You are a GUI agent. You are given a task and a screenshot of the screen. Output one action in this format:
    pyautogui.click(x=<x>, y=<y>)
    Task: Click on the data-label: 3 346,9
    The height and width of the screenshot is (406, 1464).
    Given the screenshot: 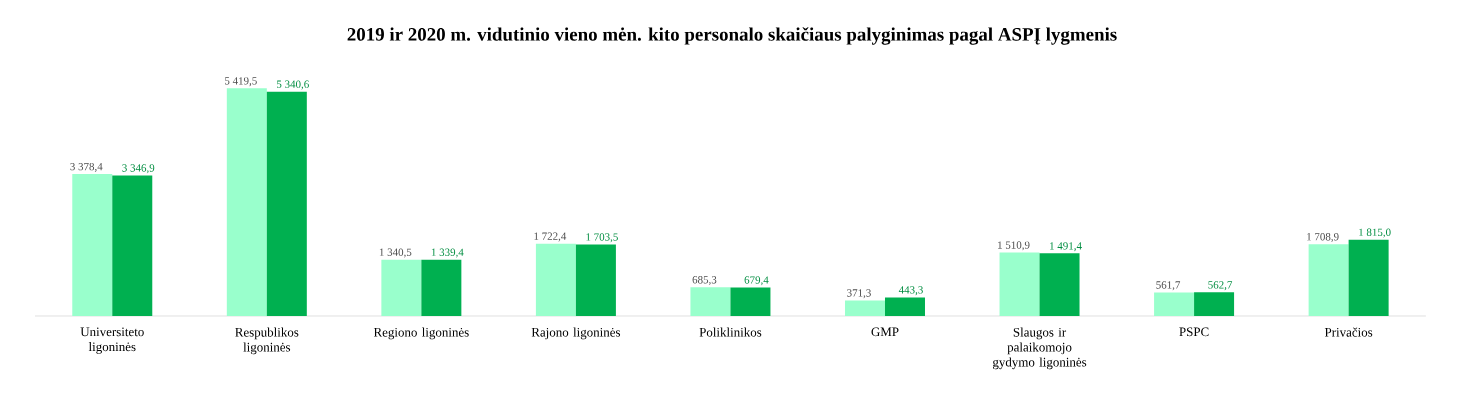 What is the action you would take?
    pyautogui.click(x=138, y=169)
    